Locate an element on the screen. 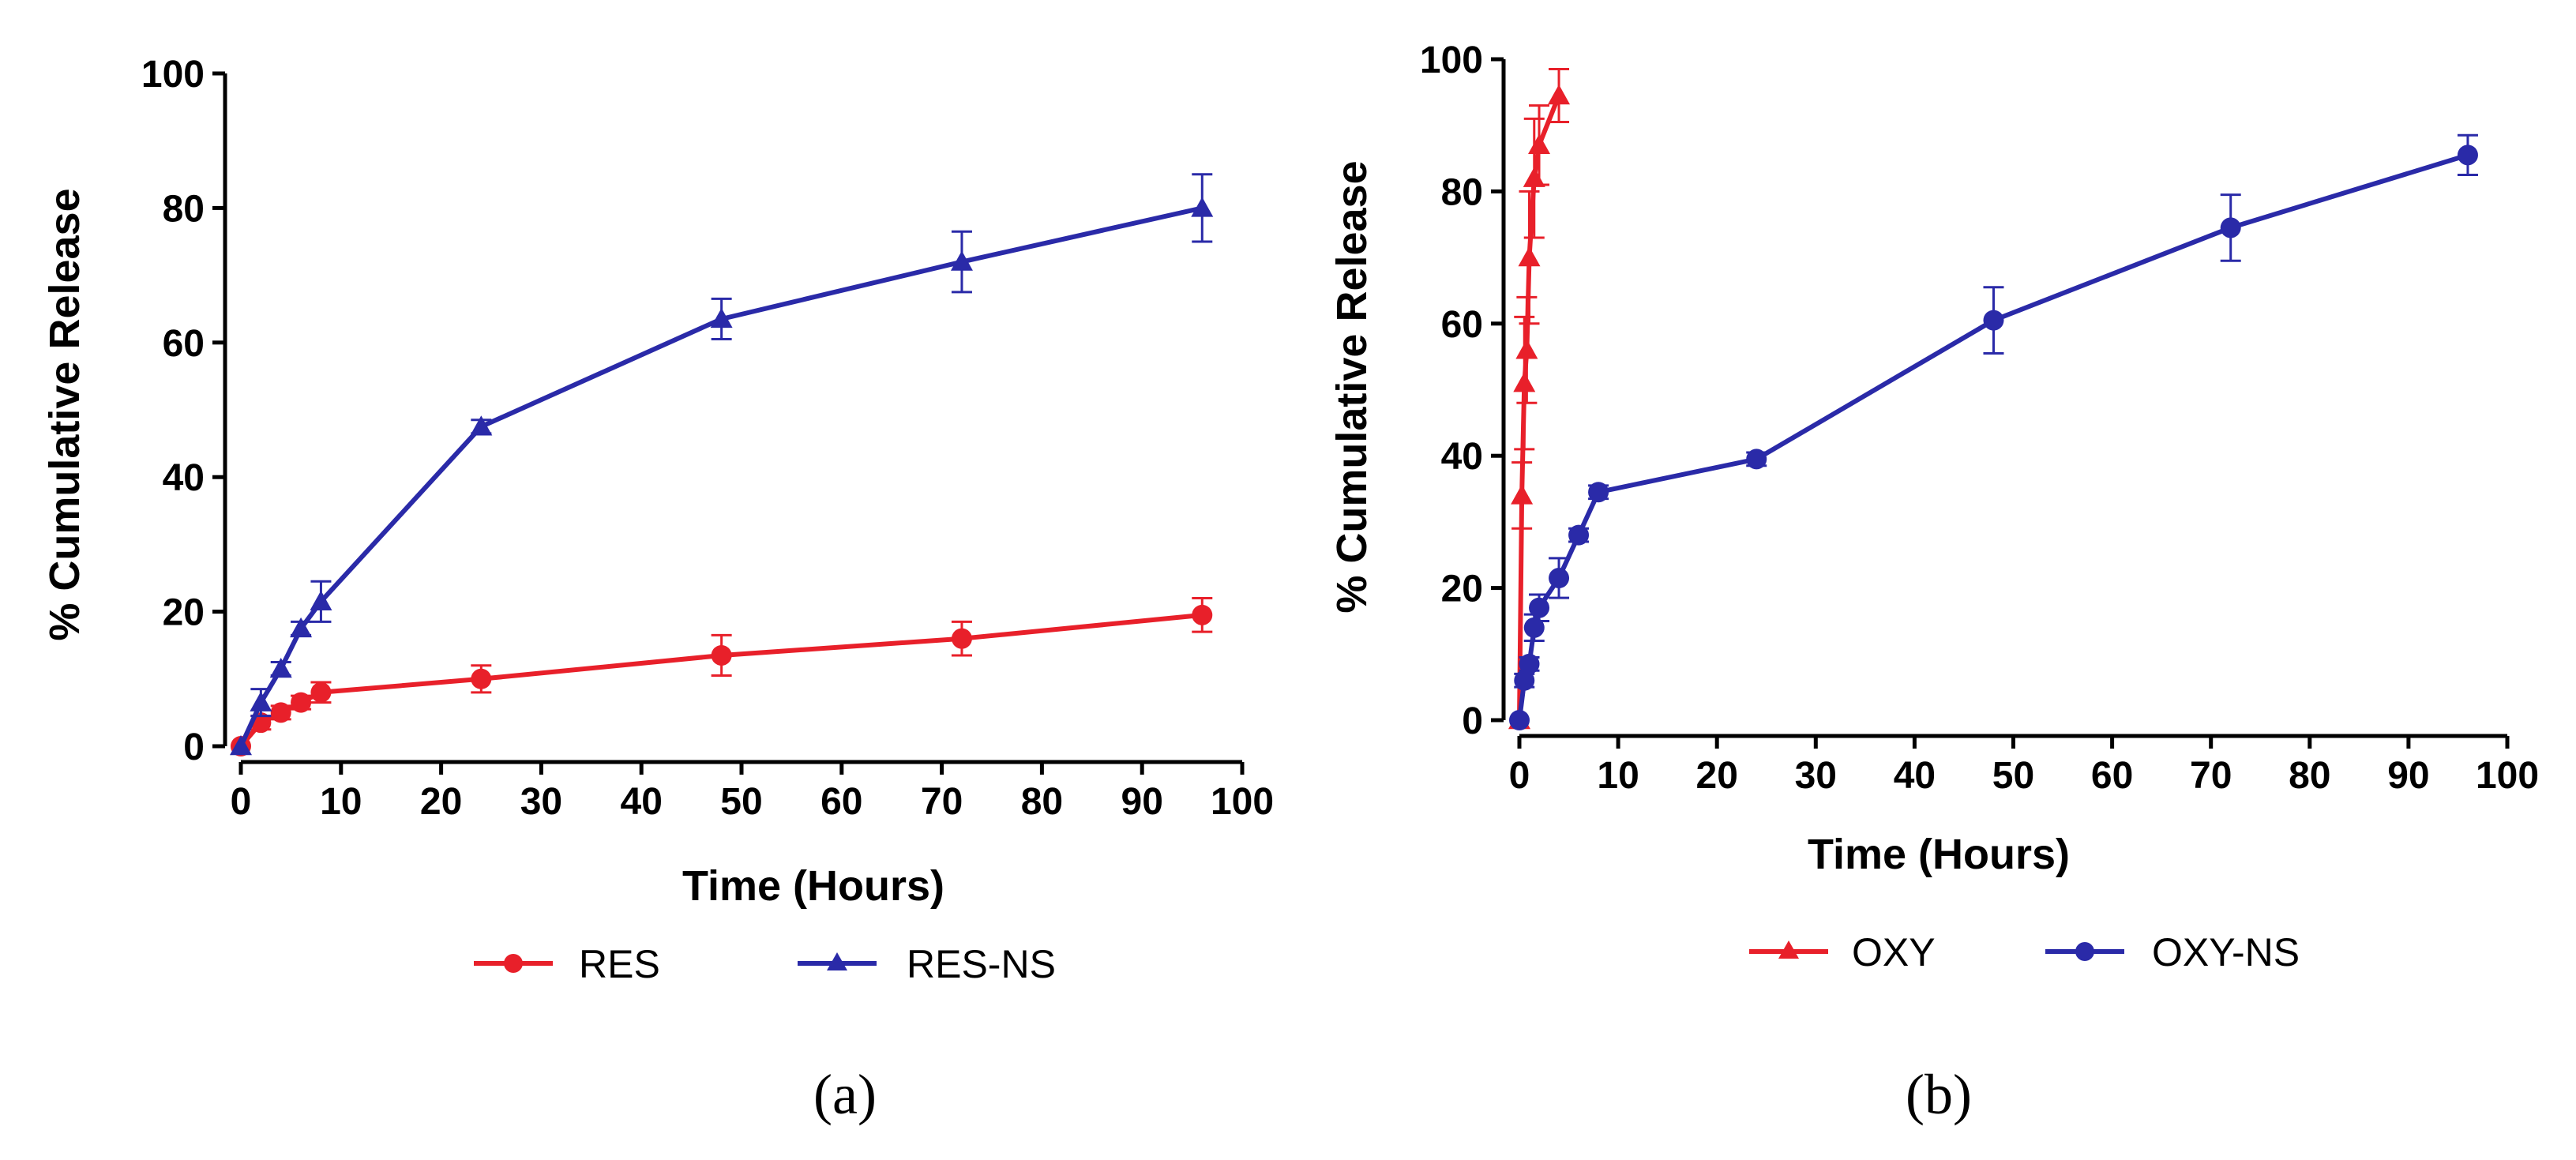 This screenshot has height=1160, width=2576. x-tick-label-b: 30 is located at coordinates (1816, 776).